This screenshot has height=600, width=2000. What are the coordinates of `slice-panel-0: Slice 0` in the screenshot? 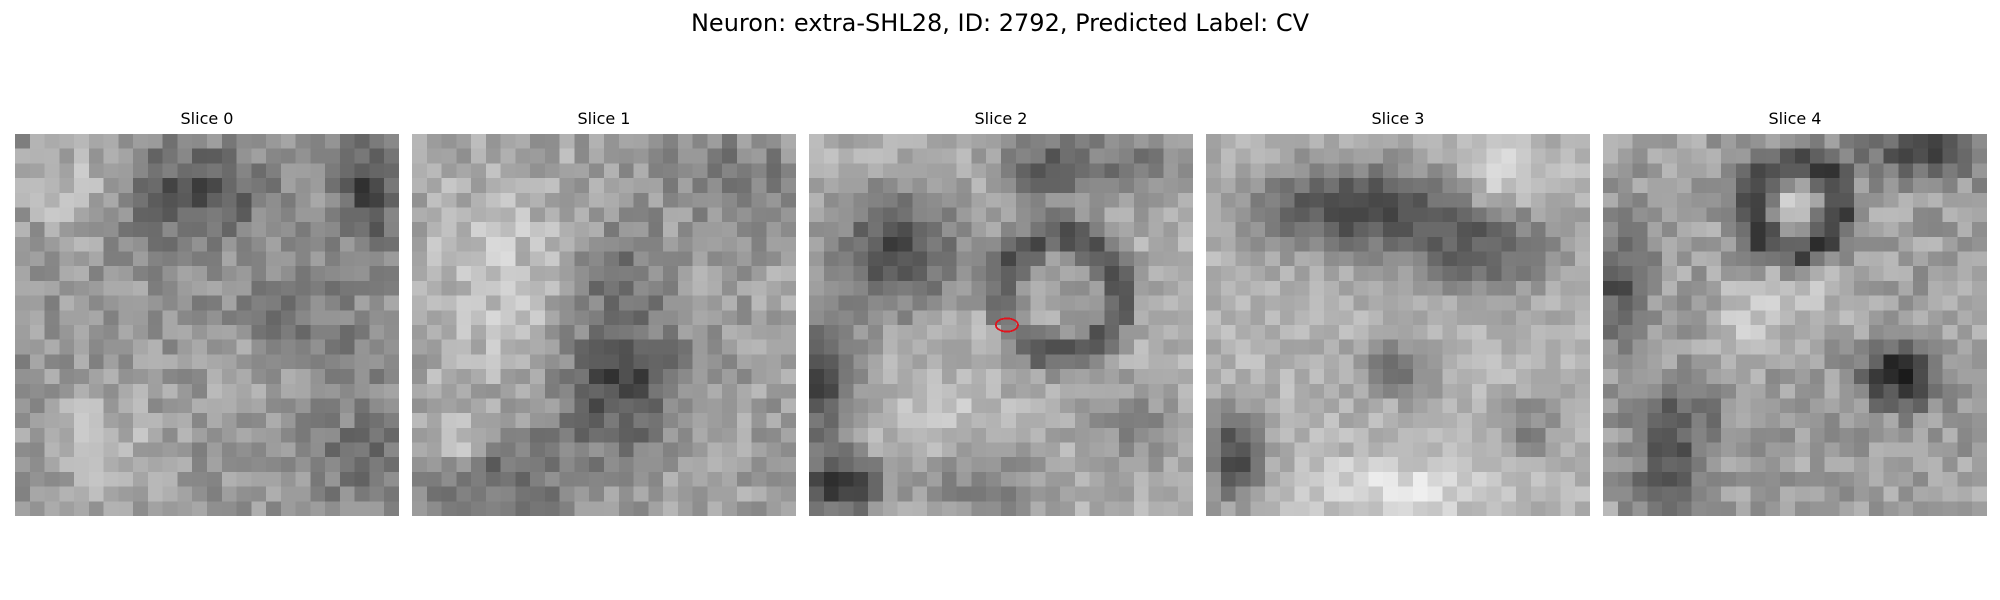 It's located at (207, 311).